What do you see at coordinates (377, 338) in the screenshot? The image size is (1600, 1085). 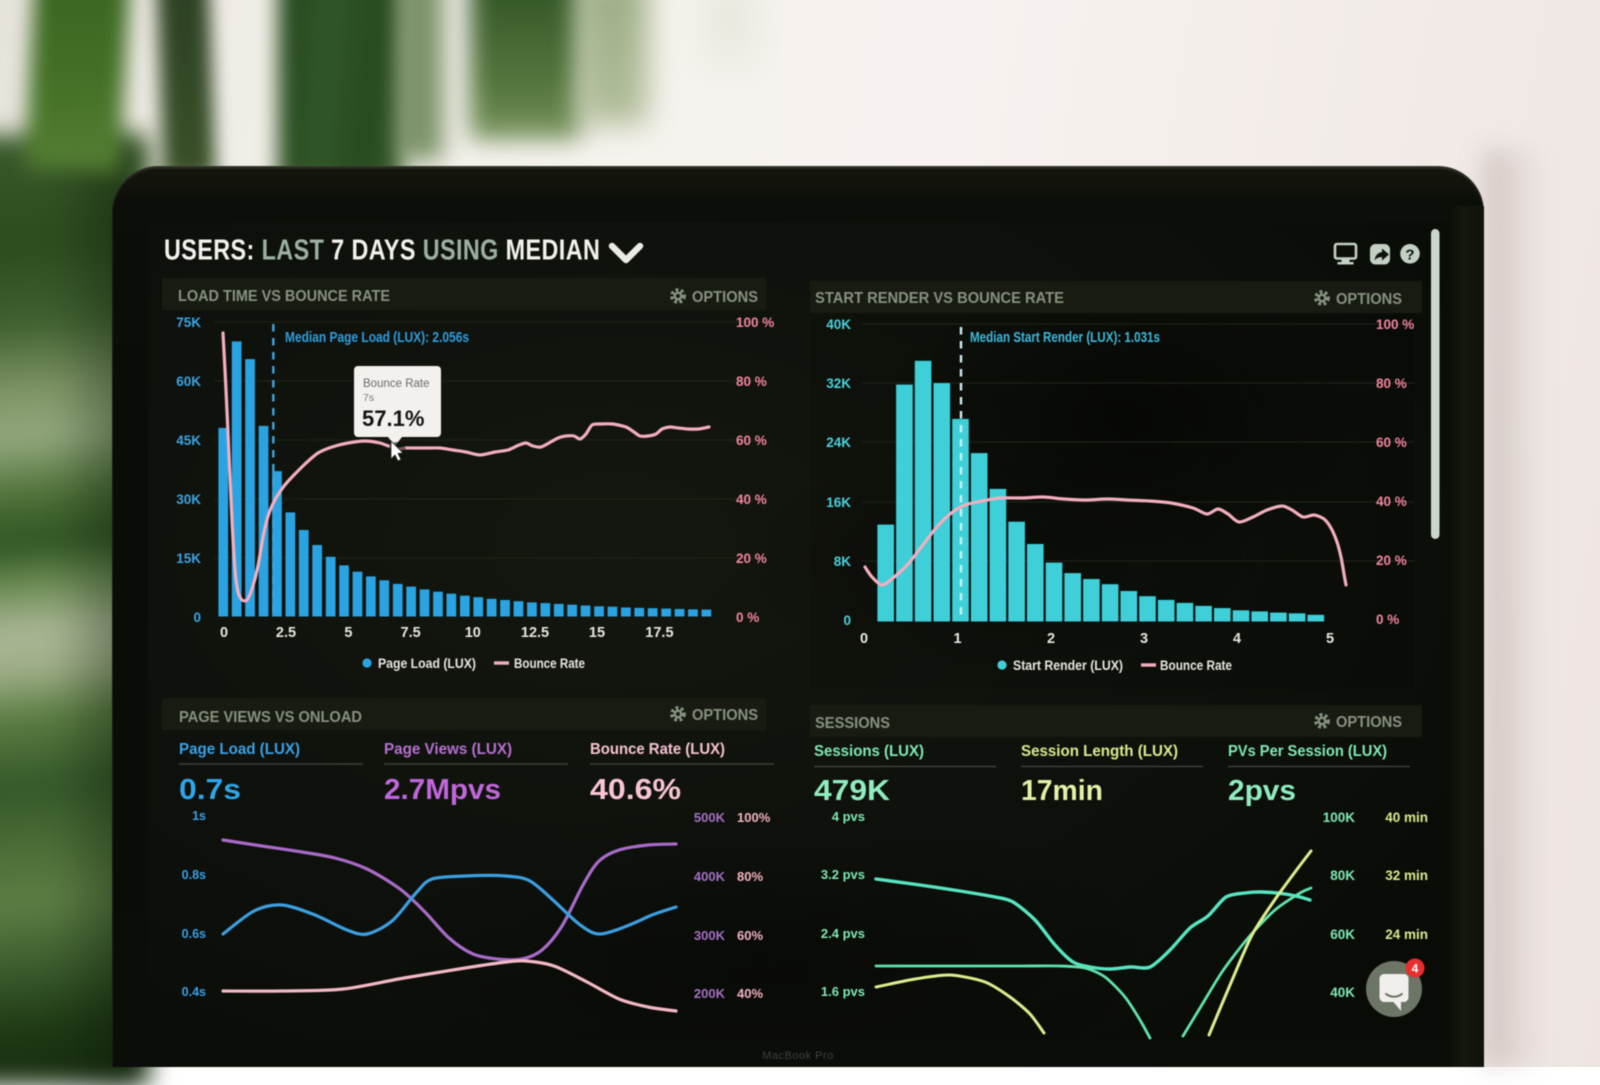 I see `svg-text: Median Page Load (LUX): 2.056s` at bounding box center [377, 338].